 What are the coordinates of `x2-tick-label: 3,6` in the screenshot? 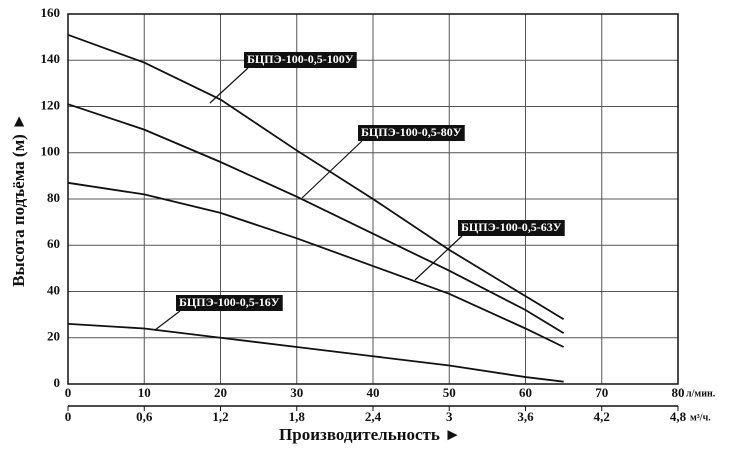 It's located at (525, 416).